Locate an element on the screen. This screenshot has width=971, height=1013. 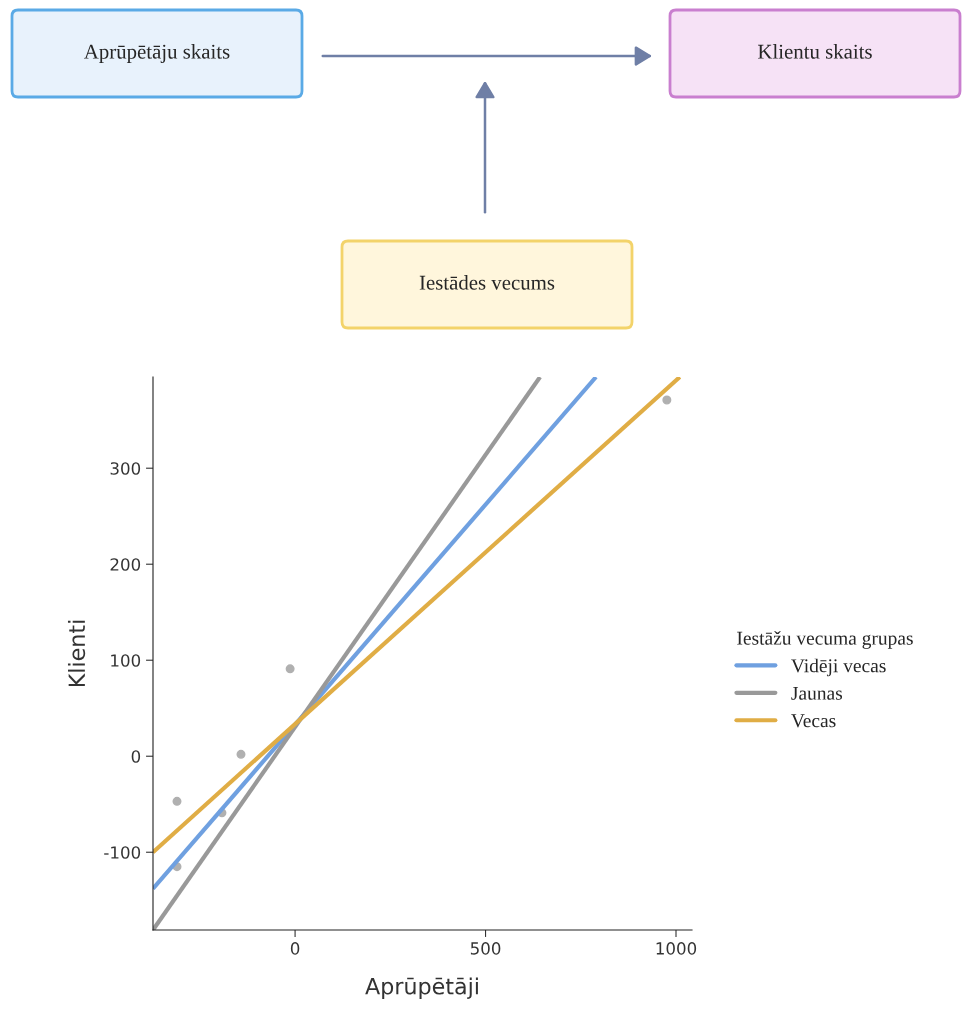
x-tick-label: 1000 is located at coordinates (676, 948).